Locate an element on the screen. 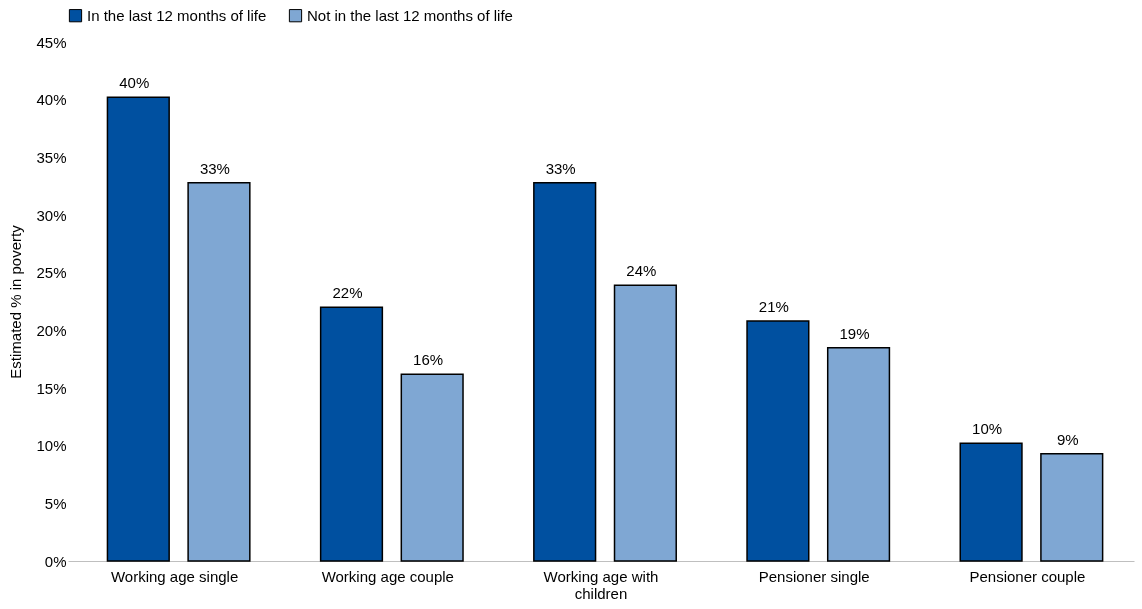 The image size is (1142, 609). data-label: 22% is located at coordinates (347, 293).